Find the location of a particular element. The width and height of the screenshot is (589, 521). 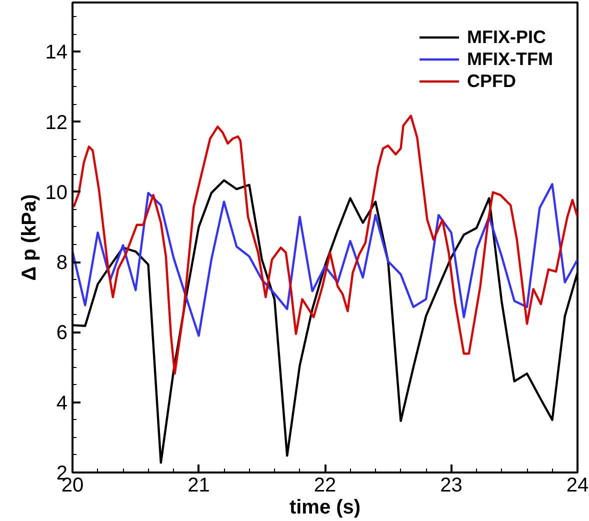

x-axis-title: time (s) is located at coordinates (325, 507).